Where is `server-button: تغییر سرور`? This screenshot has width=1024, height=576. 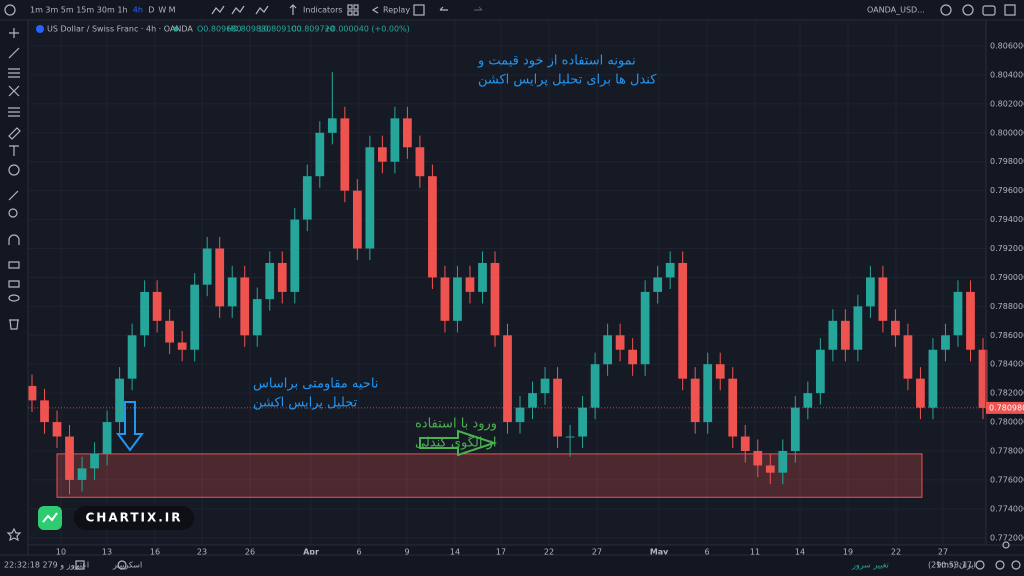
server-button: تغییر سرور is located at coordinates (870, 565).